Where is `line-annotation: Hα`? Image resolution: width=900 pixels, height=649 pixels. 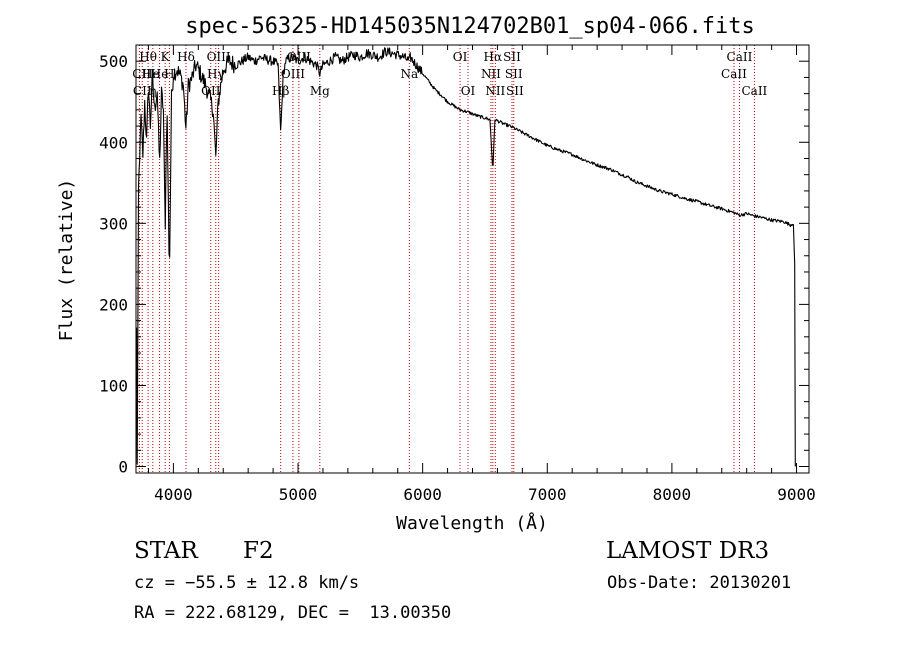
line-annotation: Hα is located at coordinates (493, 57).